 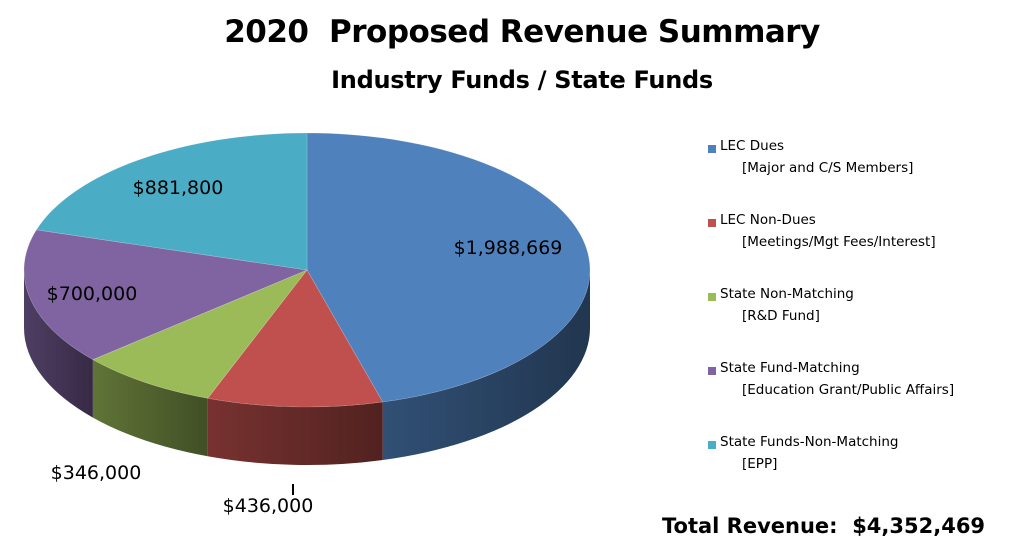 What do you see at coordinates (268, 506) in the screenshot?
I see `data-label-lec-non-dues: $436,000` at bounding box center [268, 506].